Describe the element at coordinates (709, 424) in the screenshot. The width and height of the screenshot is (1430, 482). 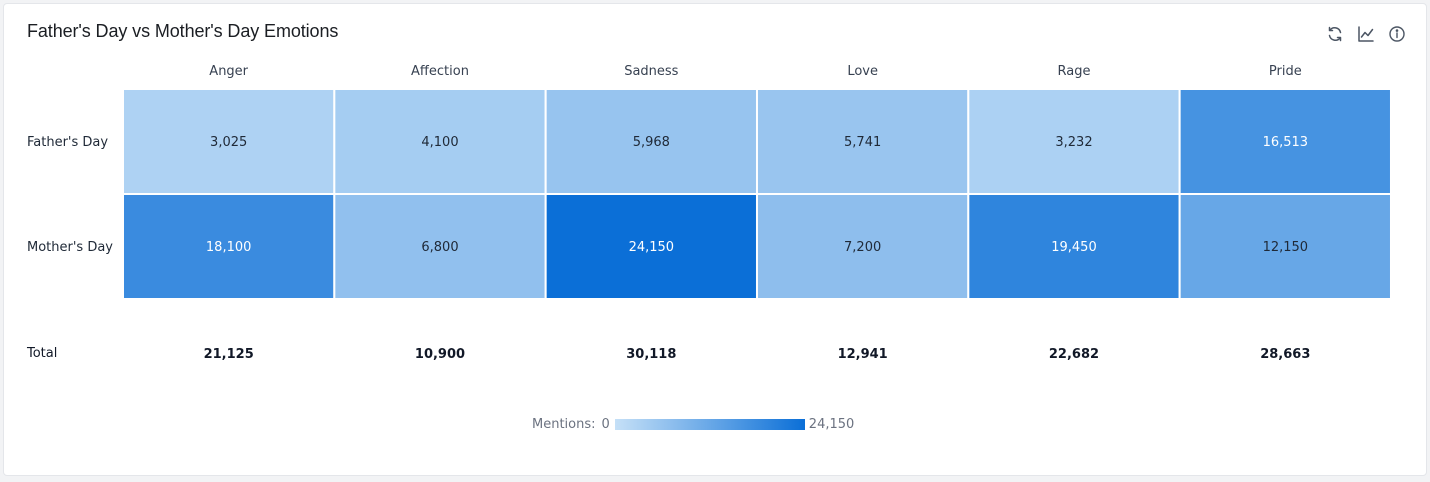
I see `legend-gradient-bar` at that location.